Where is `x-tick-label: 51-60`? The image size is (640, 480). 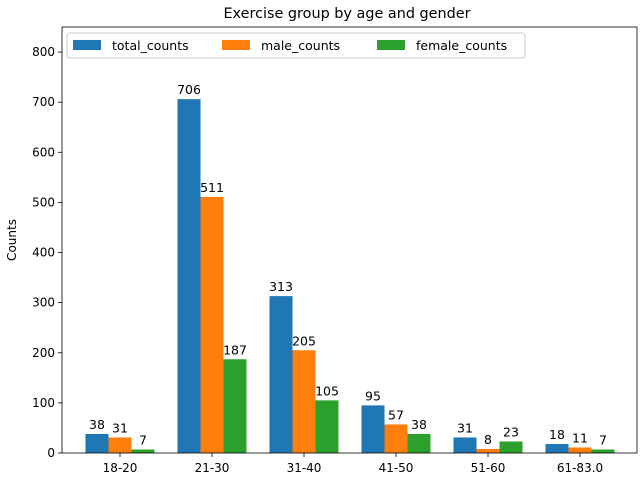
x-tick-label: 51-60 is located at coordinates (488, 468).